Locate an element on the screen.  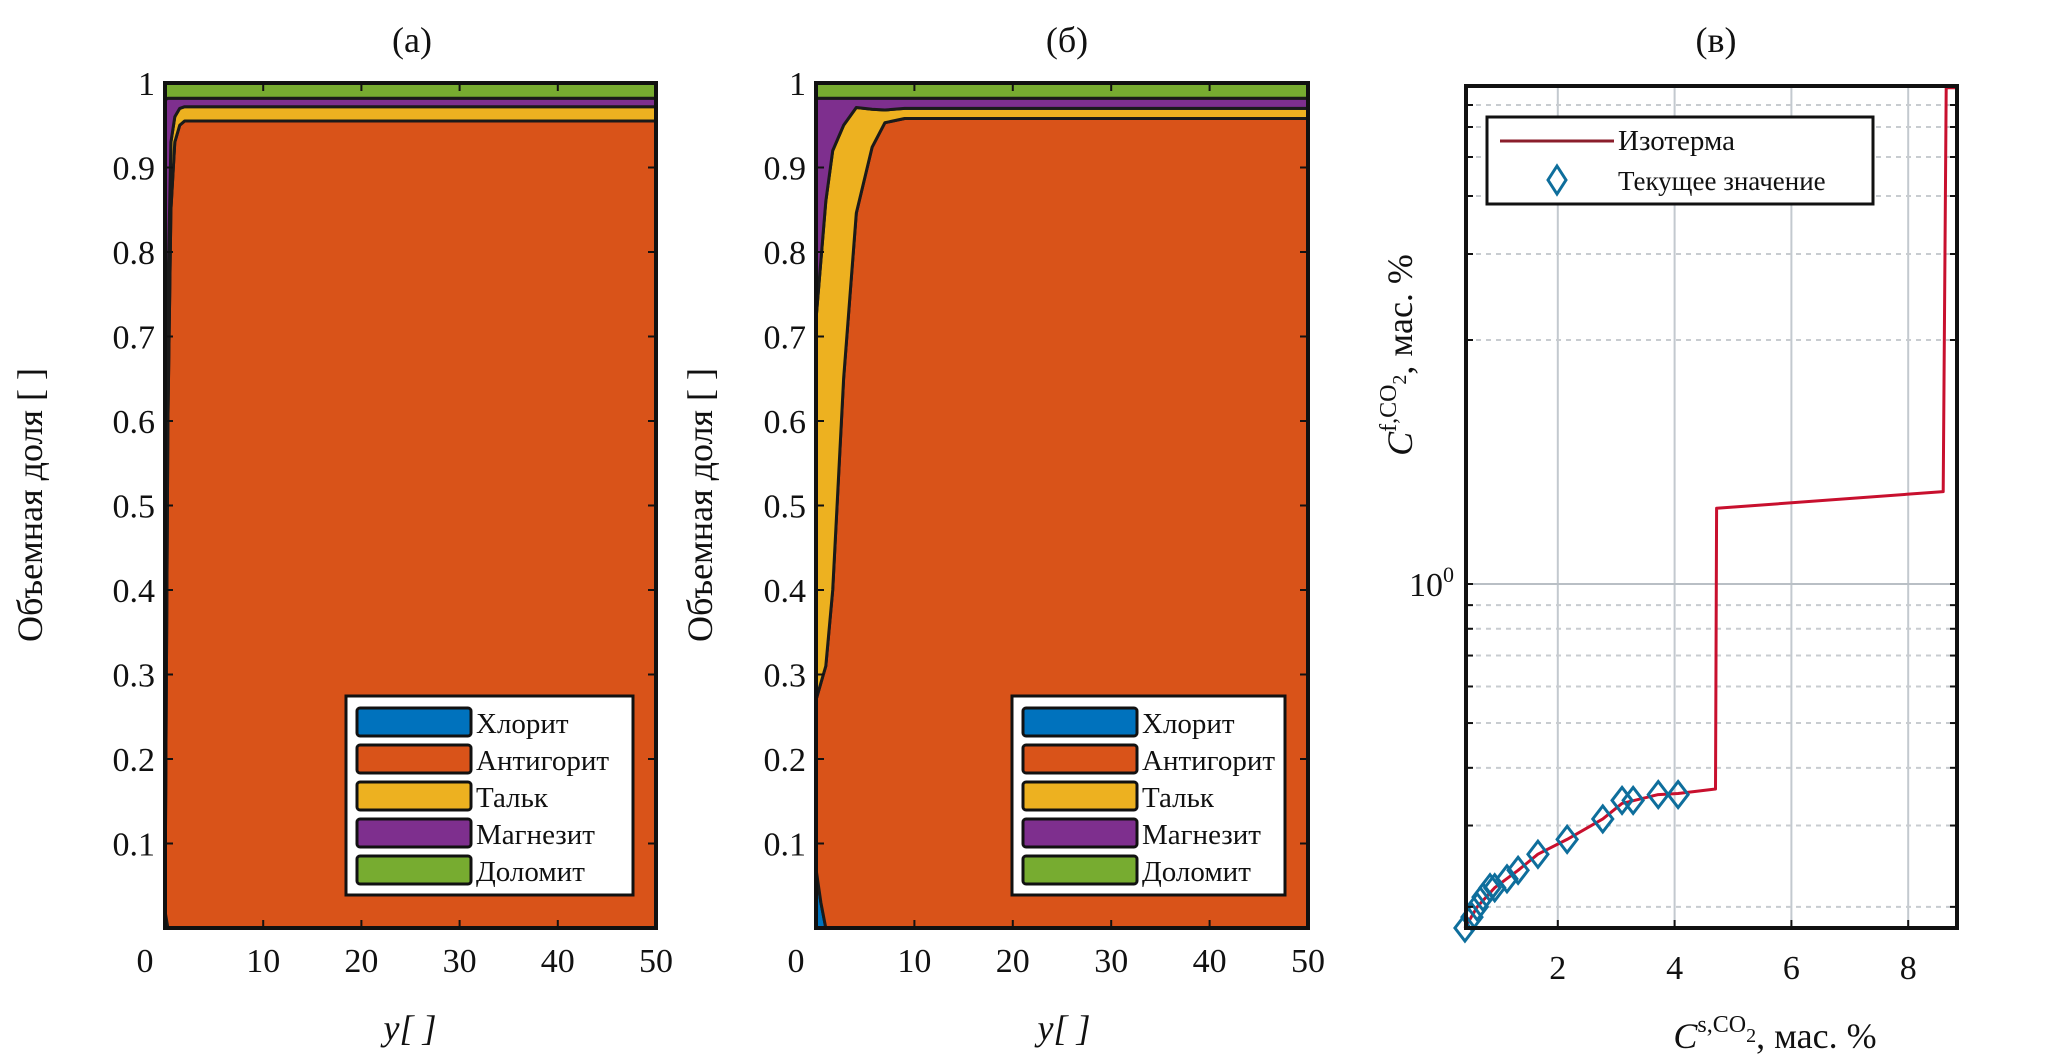
panel-c-legend-box is located at coordinates (1680, 160).